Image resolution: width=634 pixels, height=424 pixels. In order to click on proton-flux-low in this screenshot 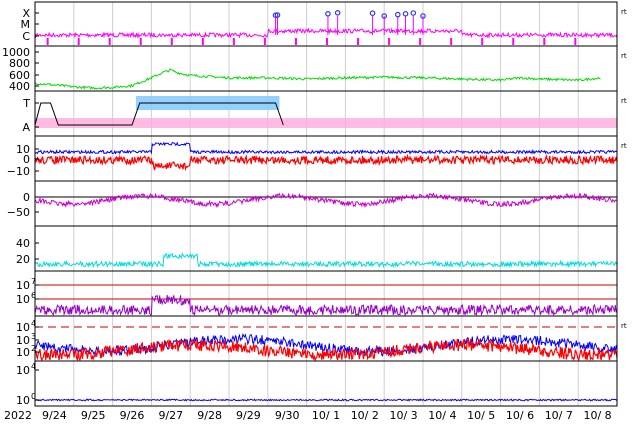, I will do `click(326, 350)`.